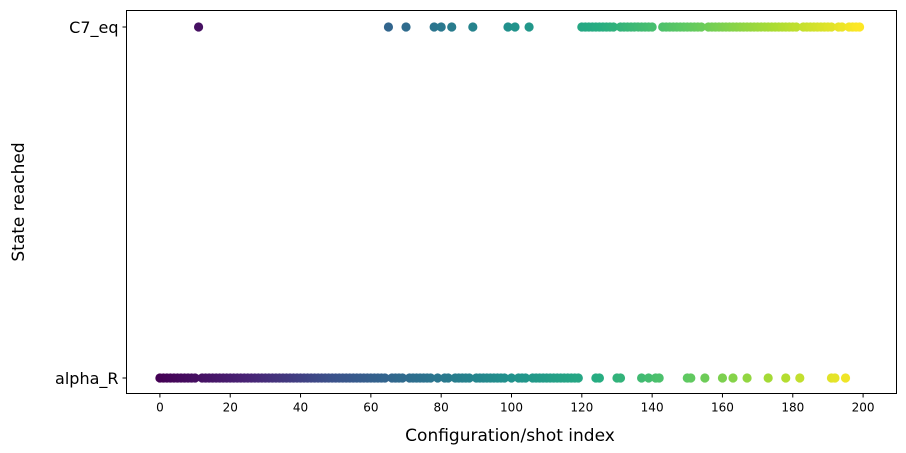 The width and height of the screenshot is (906, 453). Describe the element at coordinates (510, 436) in the screenshot. I see `x-axis-label: Configuration/shot index` at that location.